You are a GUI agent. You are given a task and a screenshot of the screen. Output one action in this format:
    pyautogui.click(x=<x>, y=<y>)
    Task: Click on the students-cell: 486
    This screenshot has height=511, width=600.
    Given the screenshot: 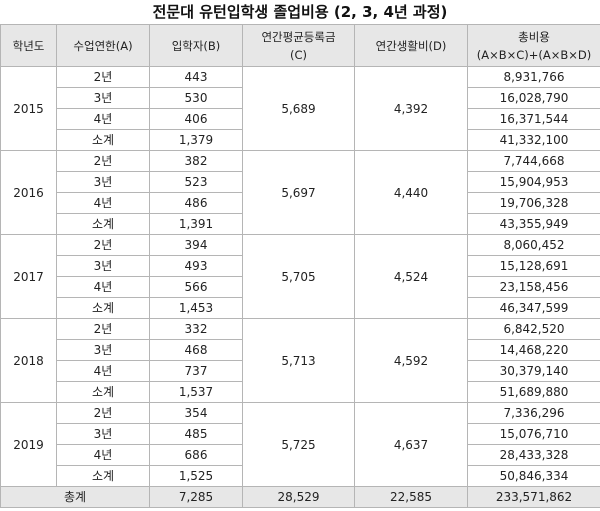 What is the action you would take?
    pyautogui.click(x=196, y=203)
    